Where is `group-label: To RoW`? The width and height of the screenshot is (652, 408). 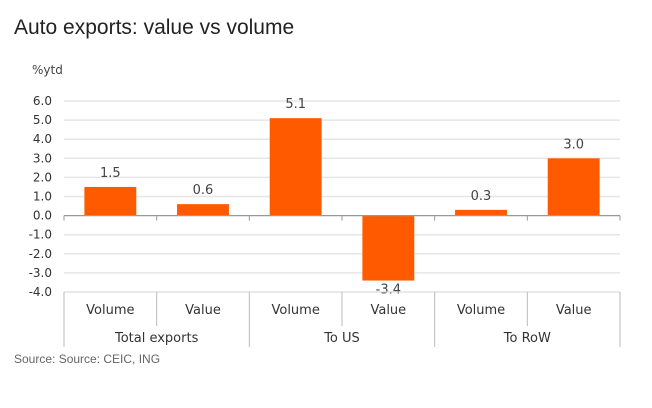 group-label: To RoW is located at coordinates (527, 338).